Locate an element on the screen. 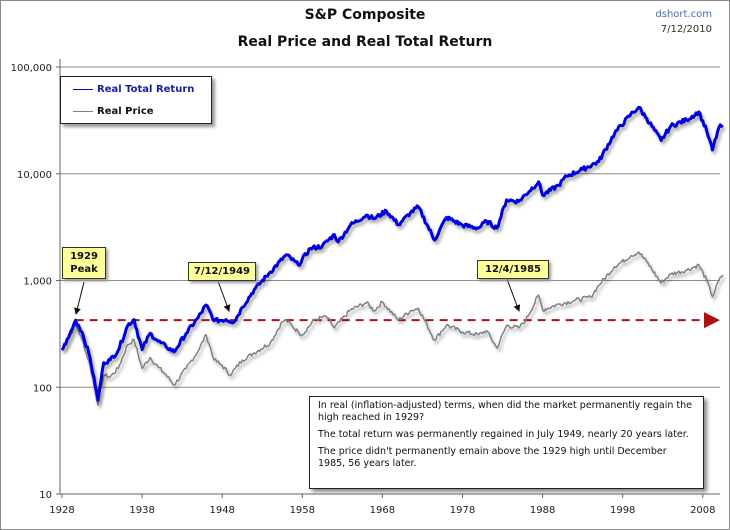 This screenshot has height=530, width=730. x-tick-label: 1978 is located at coordinates (462, 510).